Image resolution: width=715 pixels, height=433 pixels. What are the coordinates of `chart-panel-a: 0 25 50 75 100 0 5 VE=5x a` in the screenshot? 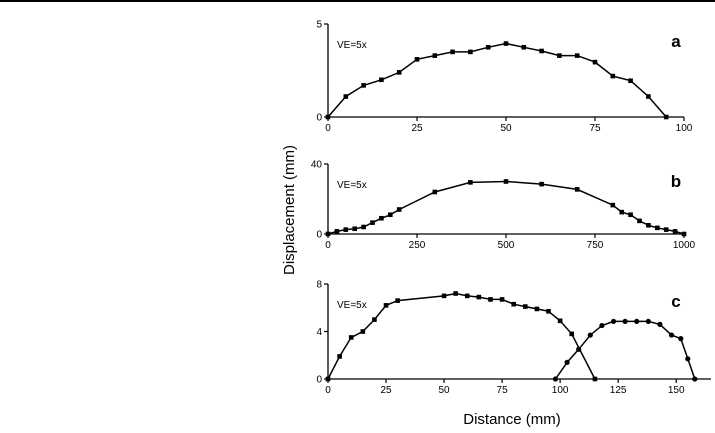 It's located at (504, 77).